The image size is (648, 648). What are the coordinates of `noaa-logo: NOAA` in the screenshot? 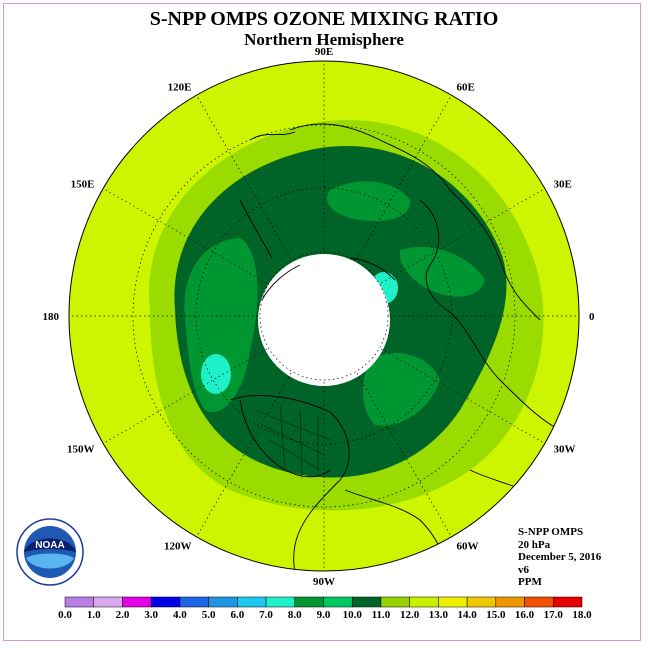 It's located at (50, 552).